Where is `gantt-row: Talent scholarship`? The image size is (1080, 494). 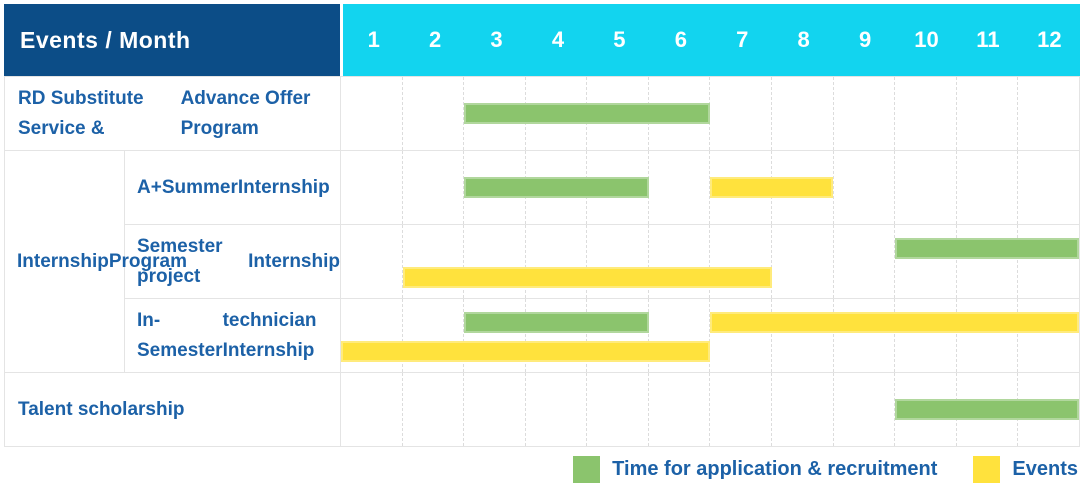 gantt-row: Talent scholarship is located at coordinates (542, 409).